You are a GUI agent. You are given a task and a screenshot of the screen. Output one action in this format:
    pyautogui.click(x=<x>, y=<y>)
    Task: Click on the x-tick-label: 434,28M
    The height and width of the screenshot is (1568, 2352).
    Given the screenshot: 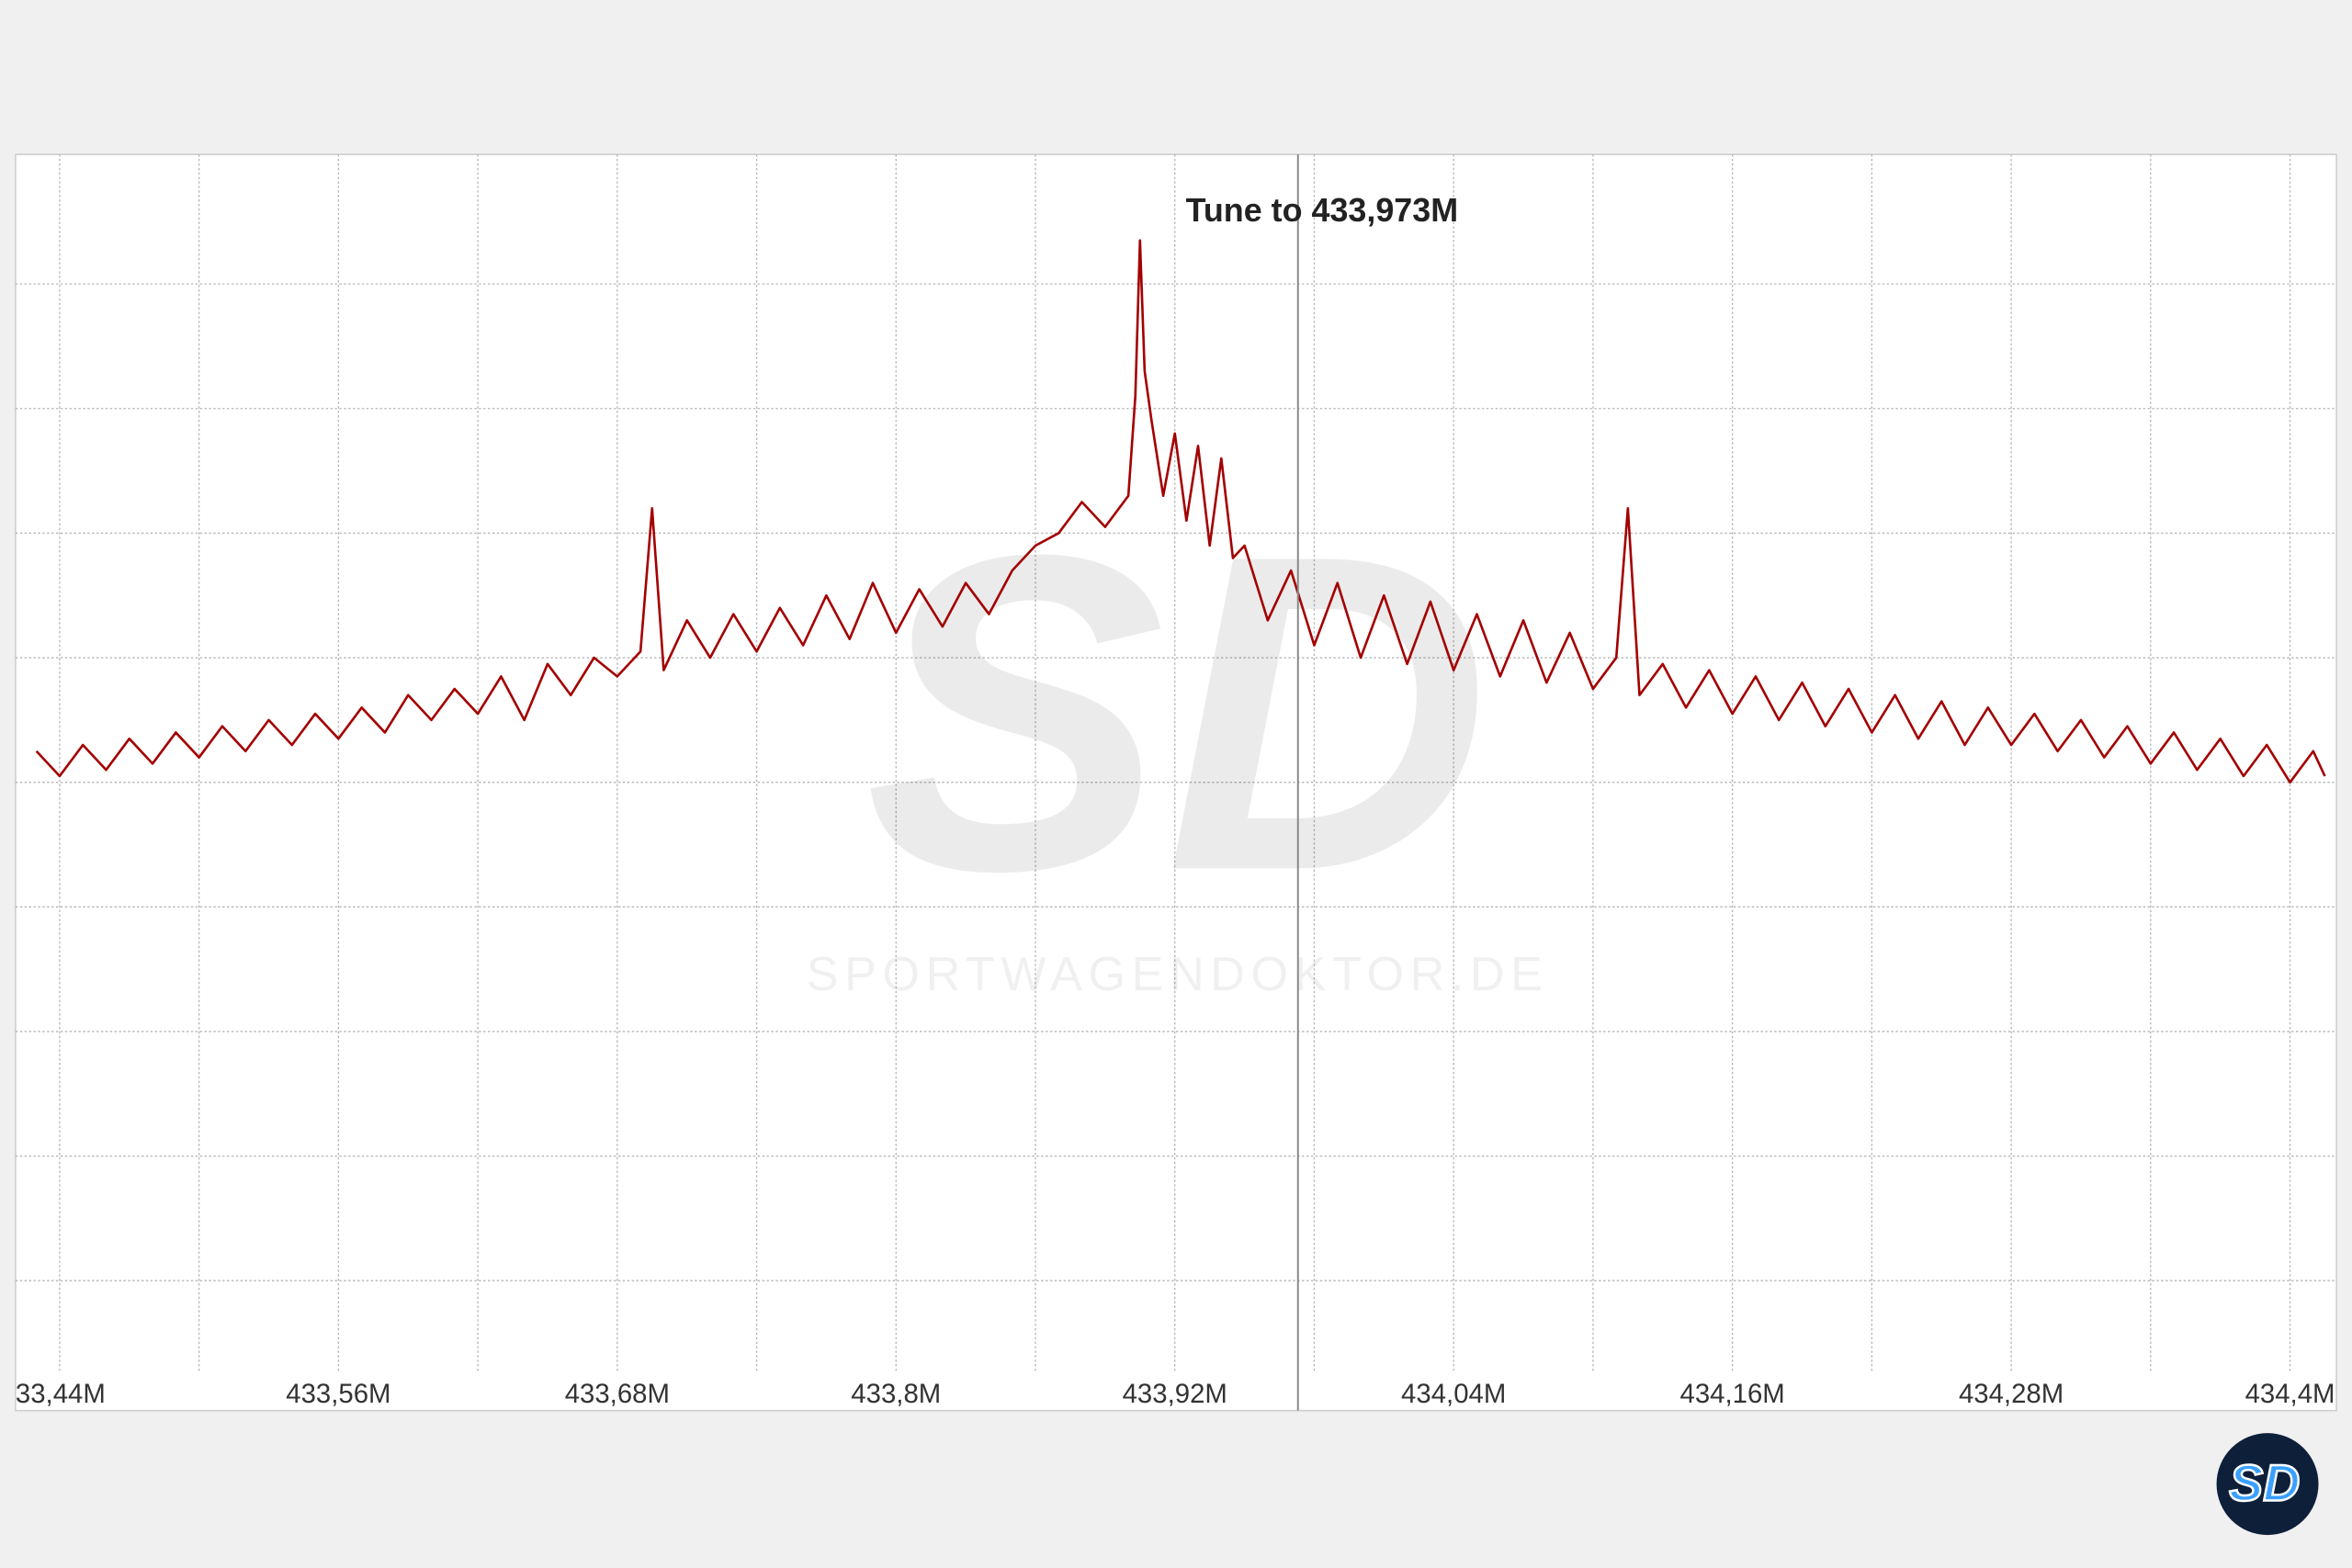 What is the action you would take?
    pyautogui.click(x=2011, y=1394)
    